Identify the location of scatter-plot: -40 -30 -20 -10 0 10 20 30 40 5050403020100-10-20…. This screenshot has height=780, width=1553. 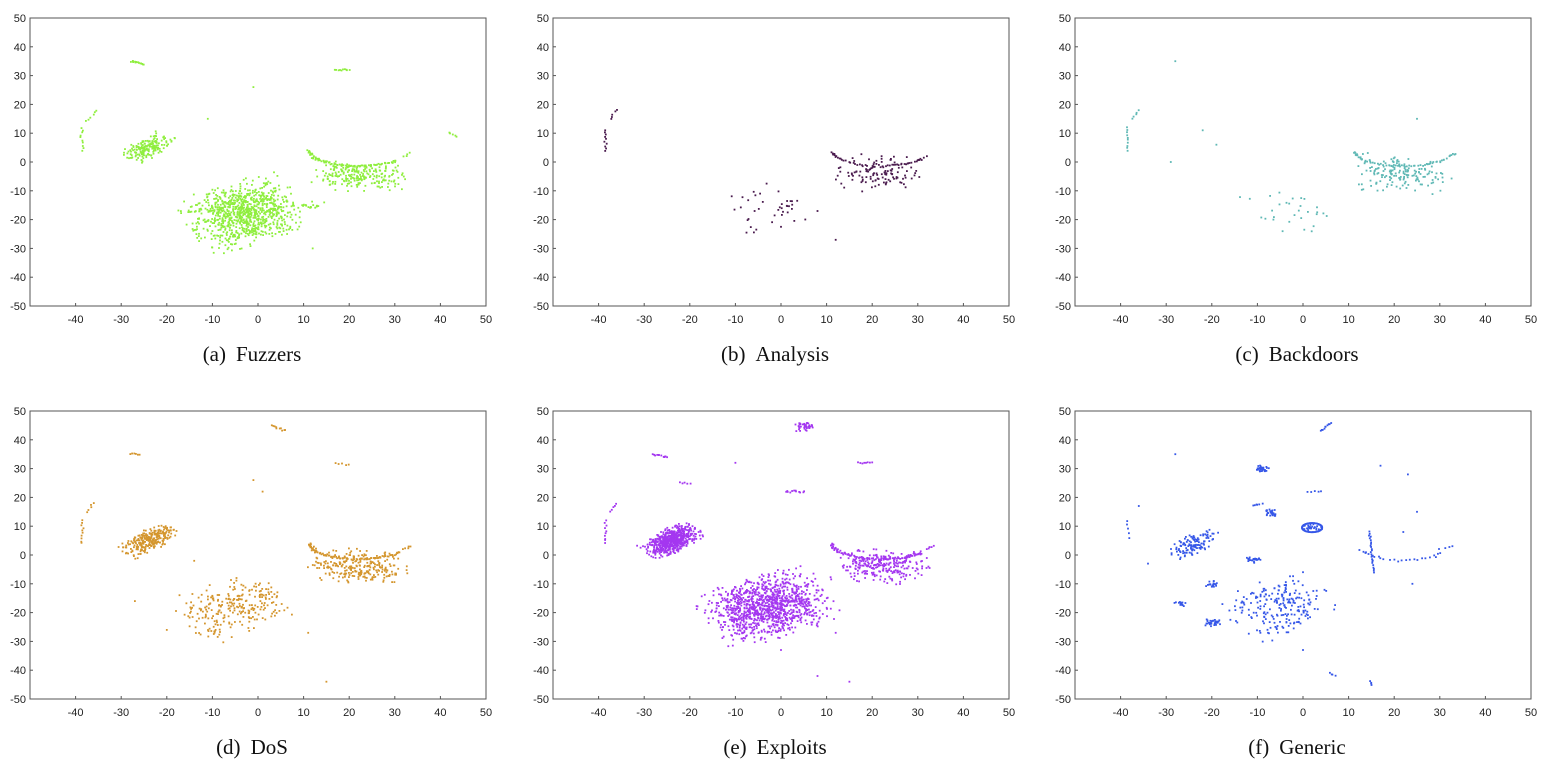
(1296, 169).